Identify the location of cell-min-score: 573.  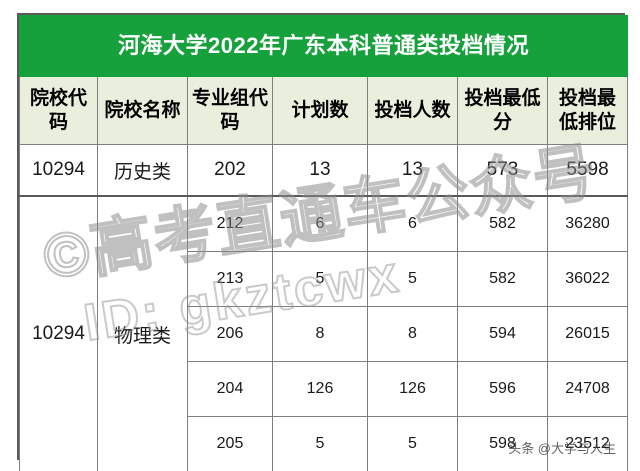
(502, 170).